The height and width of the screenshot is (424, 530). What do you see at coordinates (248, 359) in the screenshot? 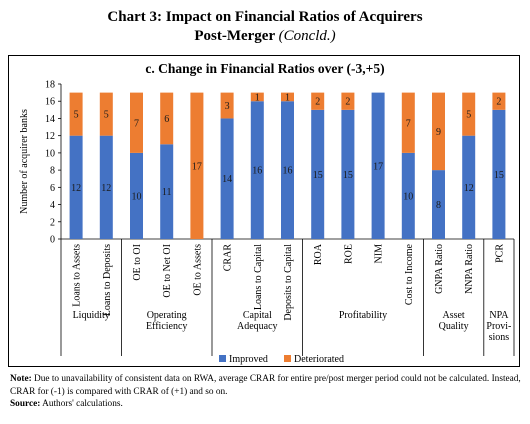
I see `legend-label-improved: Improved` at bounding box center [248, 359].